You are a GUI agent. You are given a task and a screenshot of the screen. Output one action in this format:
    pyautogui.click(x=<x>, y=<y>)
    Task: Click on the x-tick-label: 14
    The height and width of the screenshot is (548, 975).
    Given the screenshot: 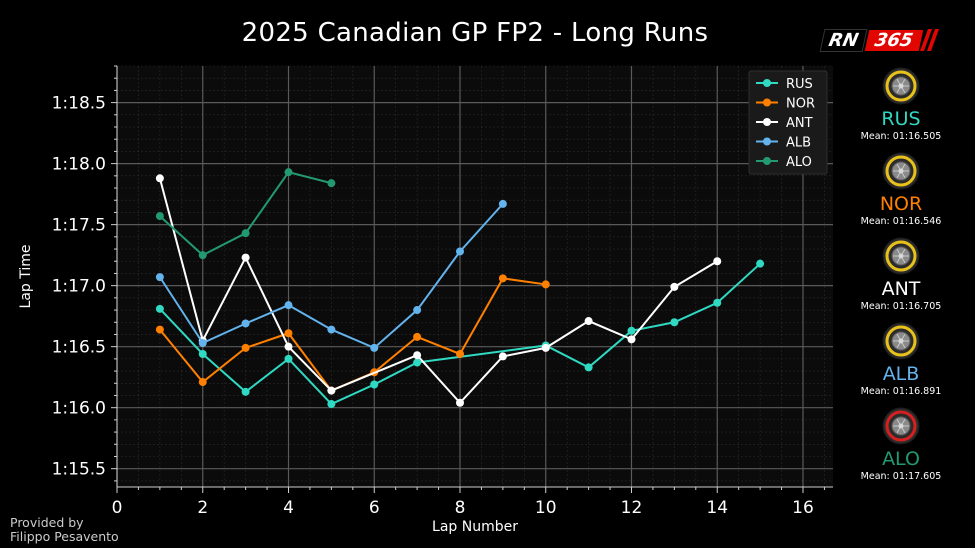 What is the action you would take?
    pyautogui.click(x=717, y=508)
    